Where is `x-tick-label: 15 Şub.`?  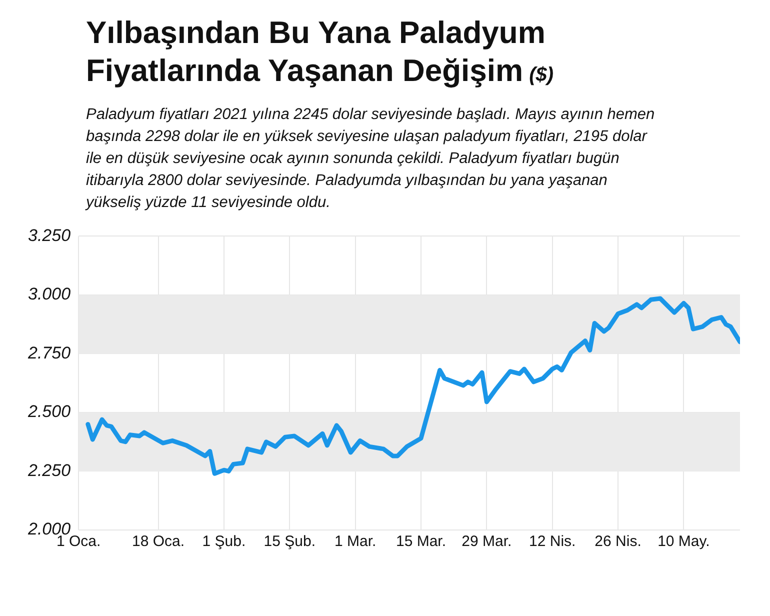 x-tick-label: 15 Şub. is located at coordinates (290, 541).